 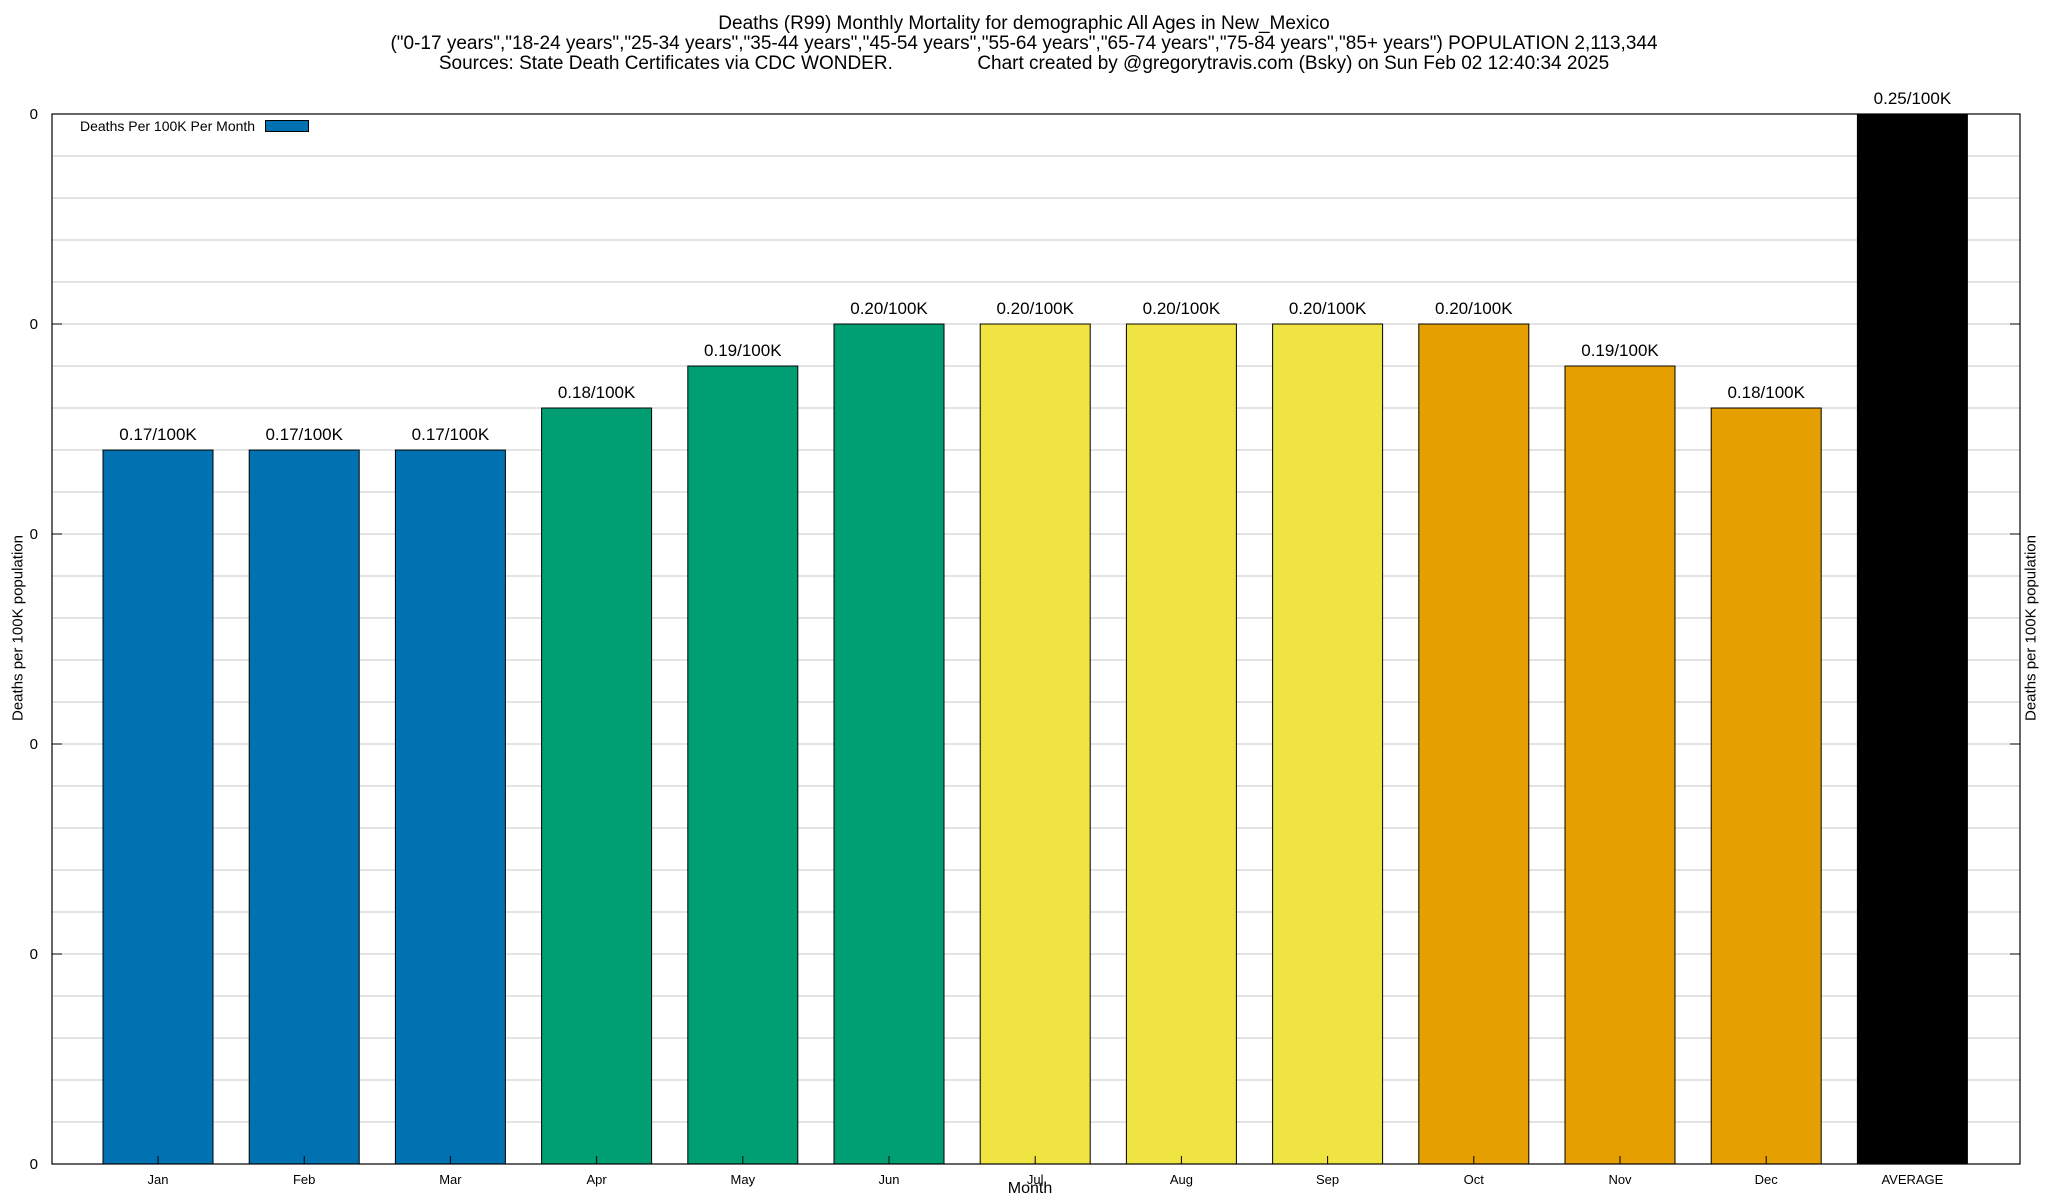 I want to click on data-label: 0.25/100K, so click(x=1913, y=98).